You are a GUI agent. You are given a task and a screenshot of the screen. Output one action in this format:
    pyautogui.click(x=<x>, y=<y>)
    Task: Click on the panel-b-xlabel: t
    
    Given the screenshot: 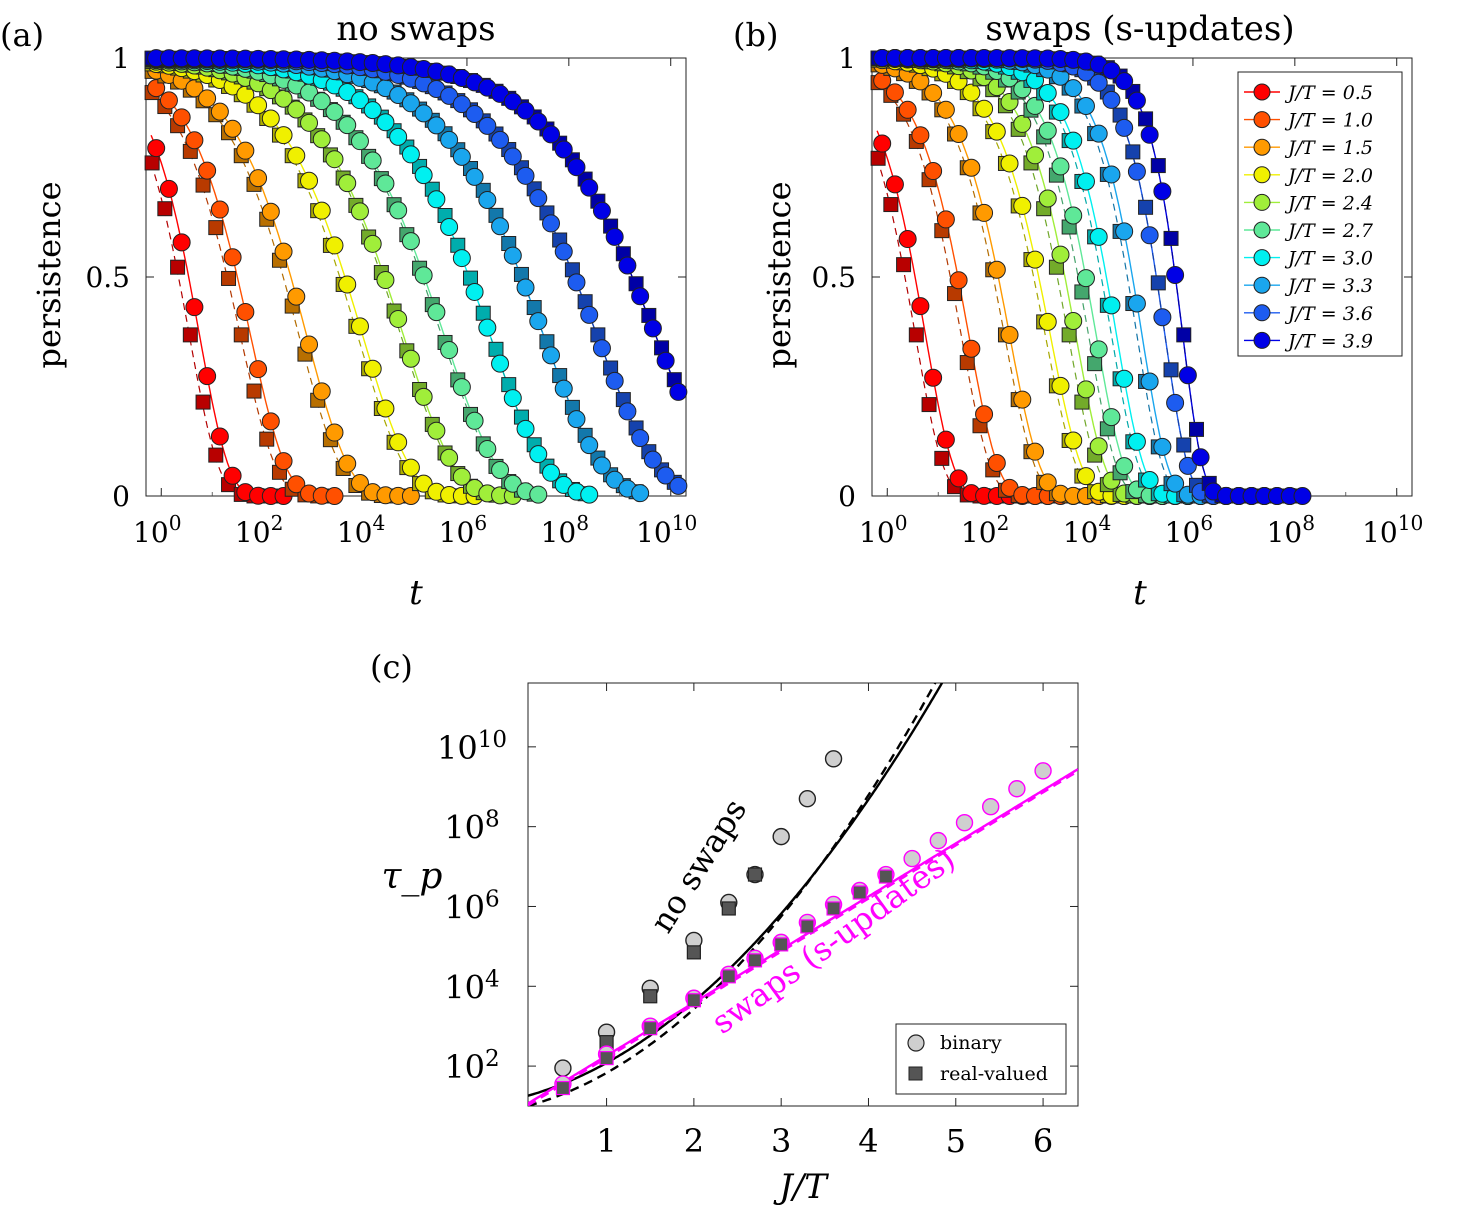 What is the action you would take?
    pyautogui.click(x=1140, y=593)
    